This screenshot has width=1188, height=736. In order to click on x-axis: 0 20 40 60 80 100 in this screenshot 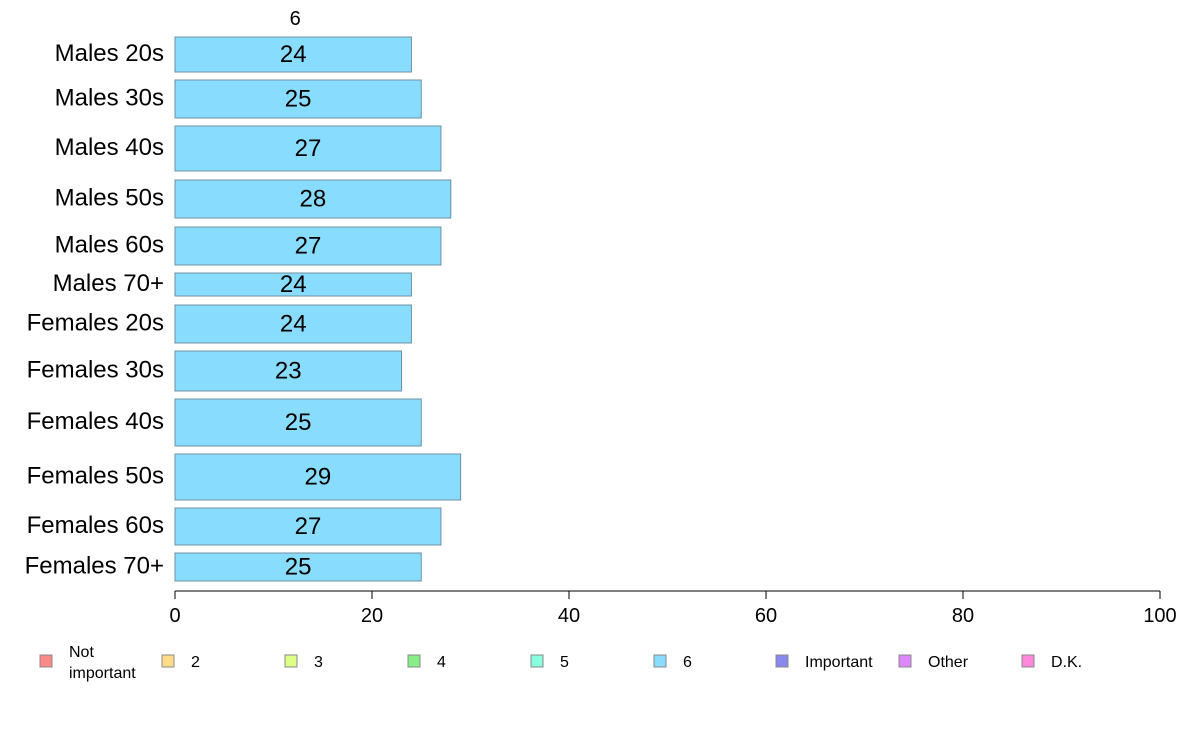, I will do `click(673, 608)`.